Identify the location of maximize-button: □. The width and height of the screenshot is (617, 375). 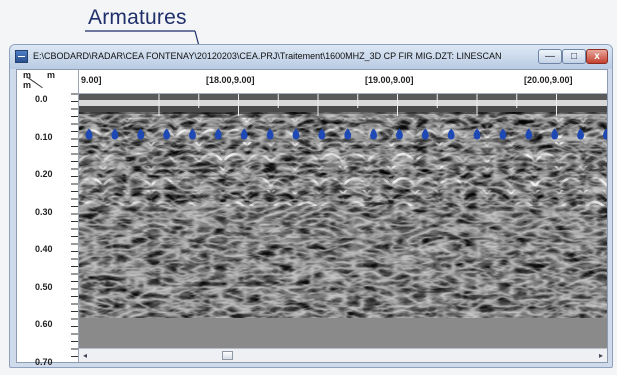
(574, 56).